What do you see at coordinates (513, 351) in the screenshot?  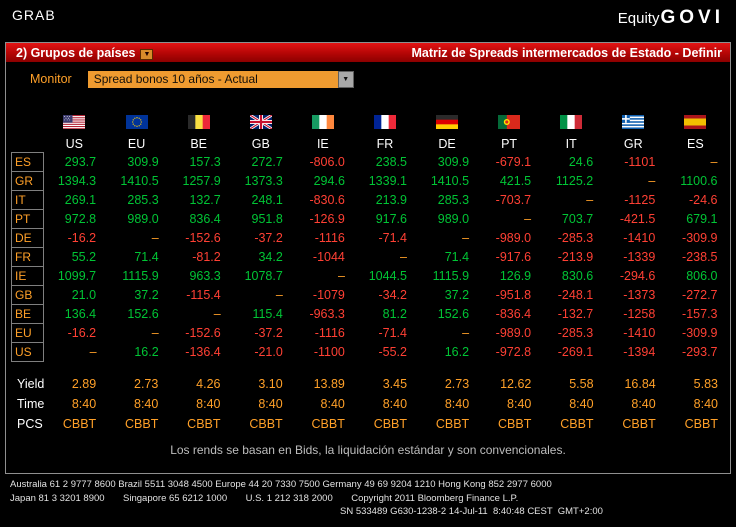 I see `matrix-cell: -972.8` at bounding box center [513, 351].